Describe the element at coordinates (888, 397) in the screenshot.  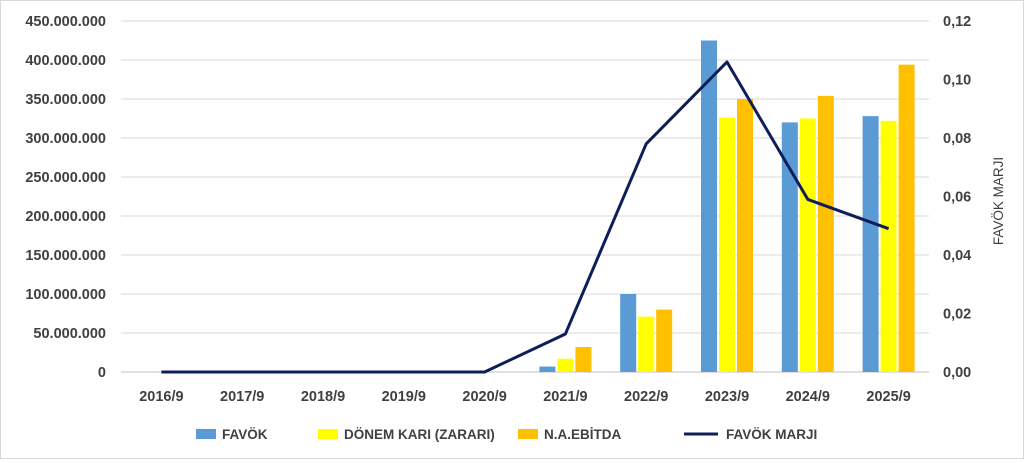
I see `x-tick-label: 2025/9` at that location.